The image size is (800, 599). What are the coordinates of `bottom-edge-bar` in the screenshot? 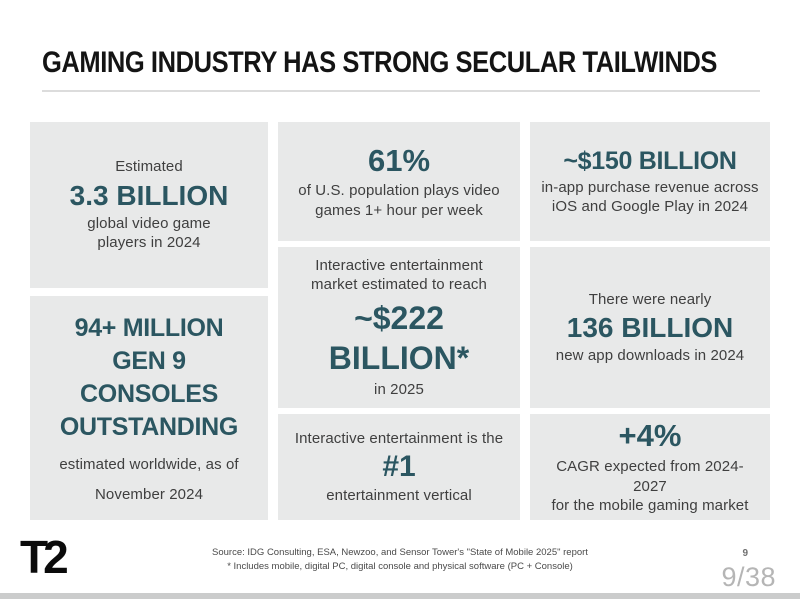 It's located at (400, 596).